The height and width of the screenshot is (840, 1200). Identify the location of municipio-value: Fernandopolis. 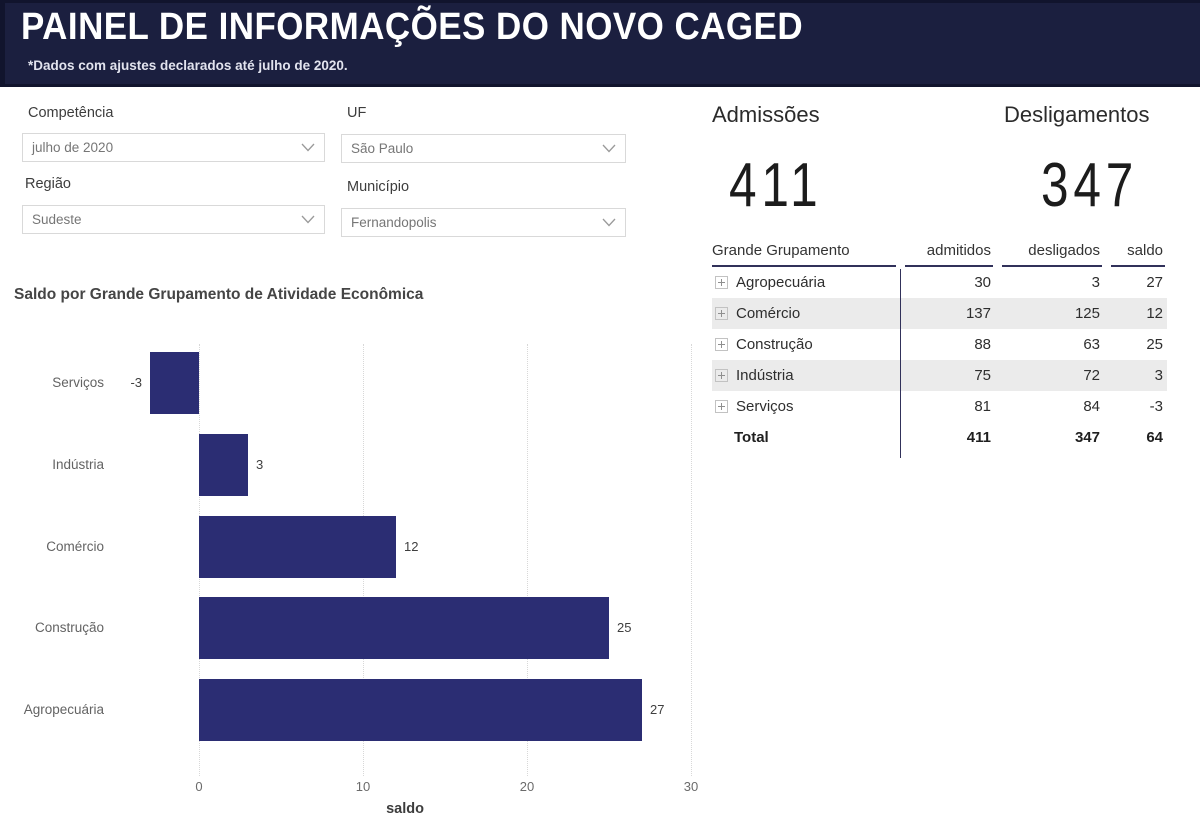
(394, 222).